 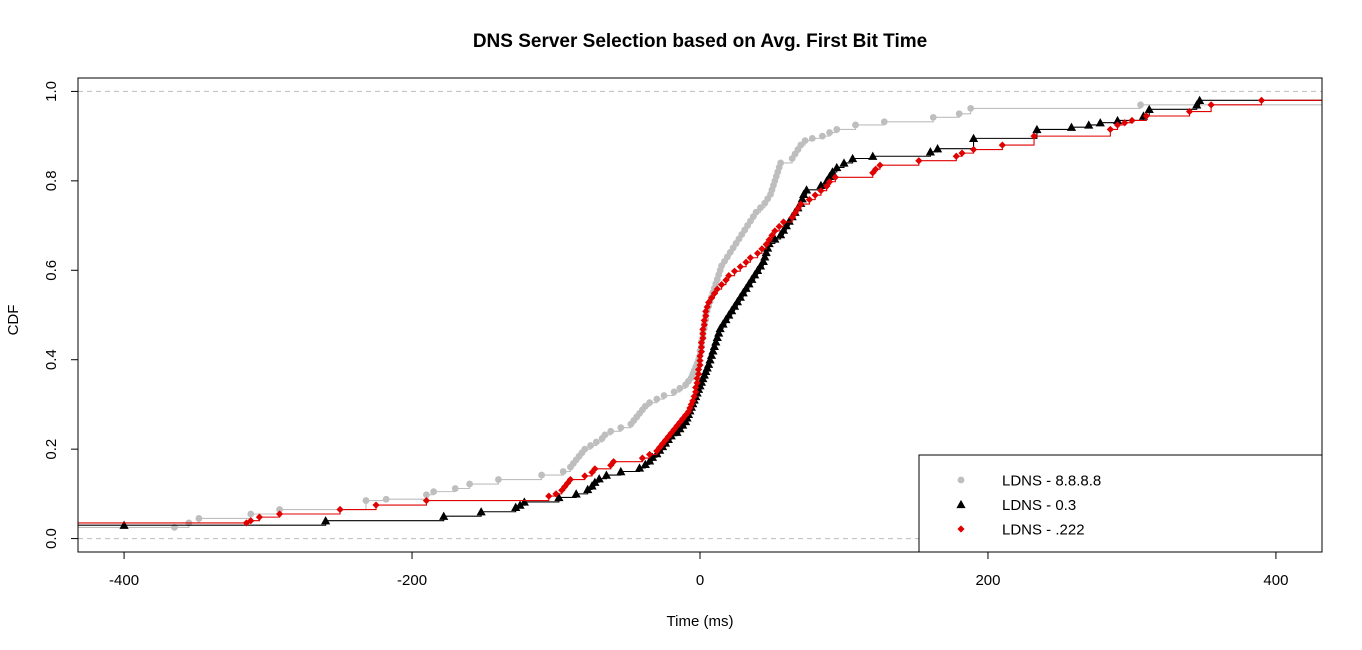 I want to click on y-tick-label: 0.2, so click(x=51, y=449).